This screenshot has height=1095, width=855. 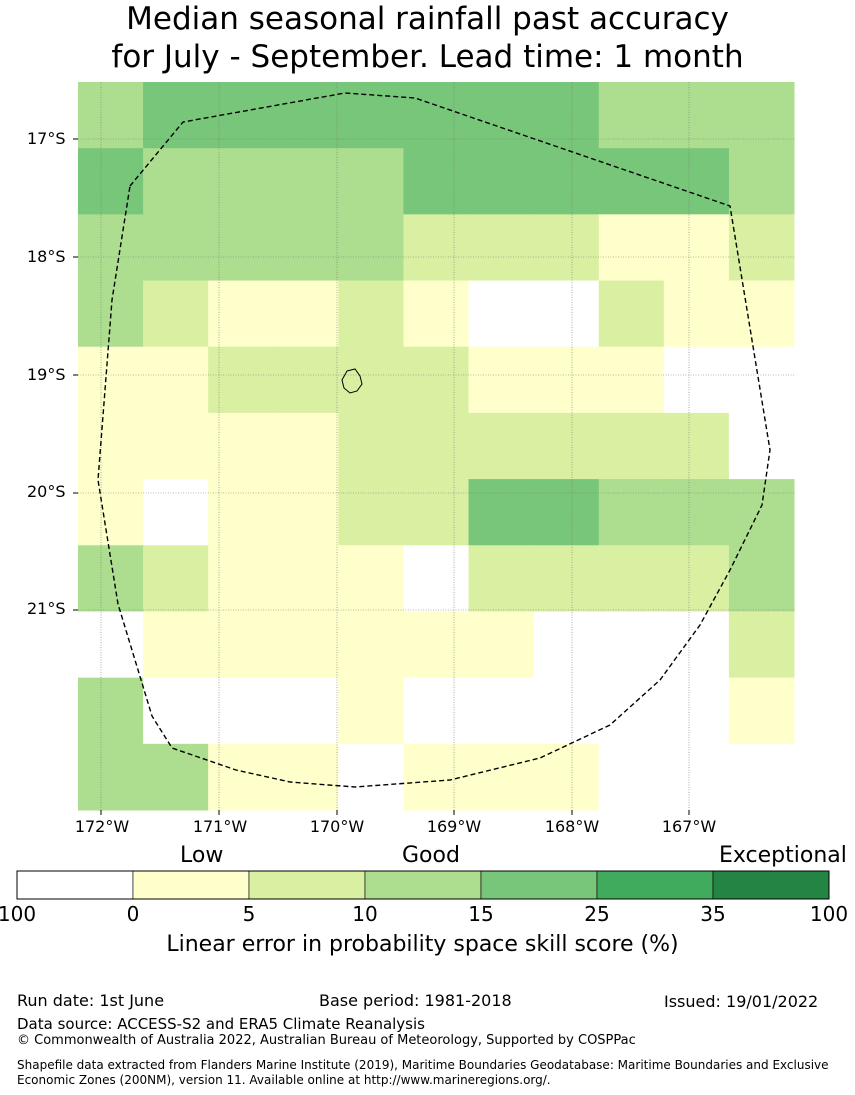 I want to click on lat-label-21s: 21°S, so click(x=46, y=608).